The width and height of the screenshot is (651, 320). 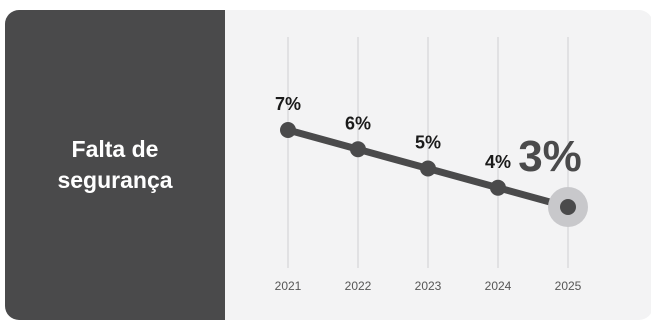 What do you see at coordinates (428, 143) in the screenshot?
I see `data-label: 5%` at bounding box center [428, 143].